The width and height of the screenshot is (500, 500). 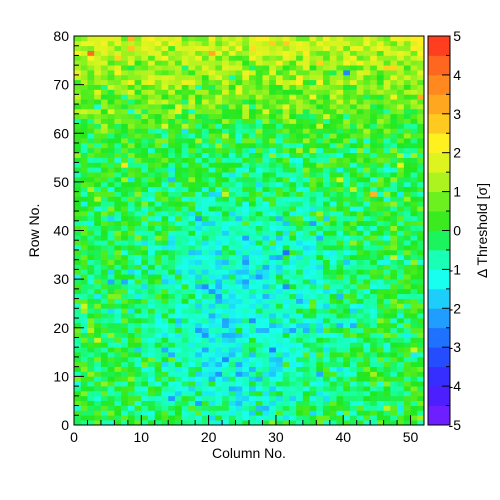 What do you see at coordinates (455, 425) in the screenshot?
I see `colorbar-tick-label: -5` at bounding box center [455, 425].